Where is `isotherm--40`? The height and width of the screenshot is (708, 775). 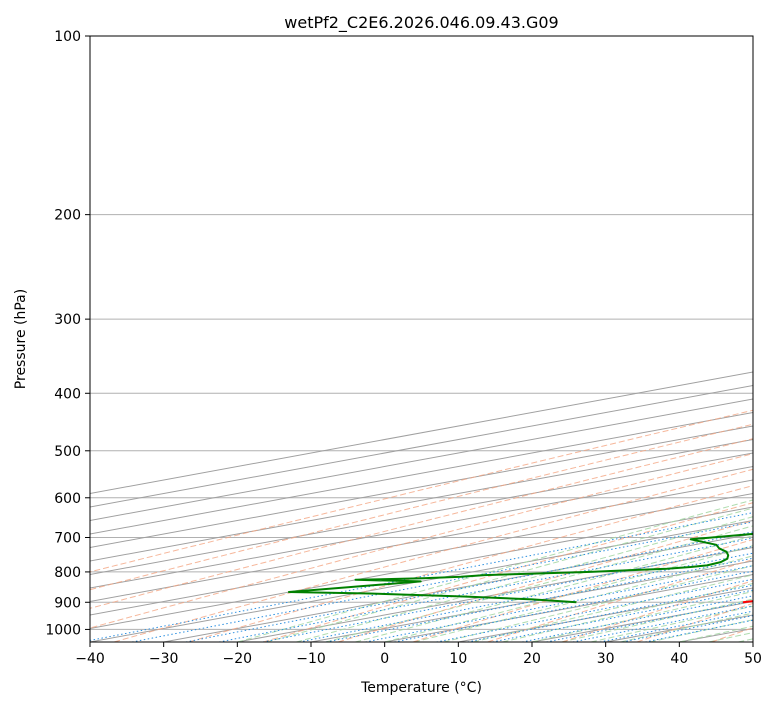
isotherm--40 is located at coordinates (421, 580).